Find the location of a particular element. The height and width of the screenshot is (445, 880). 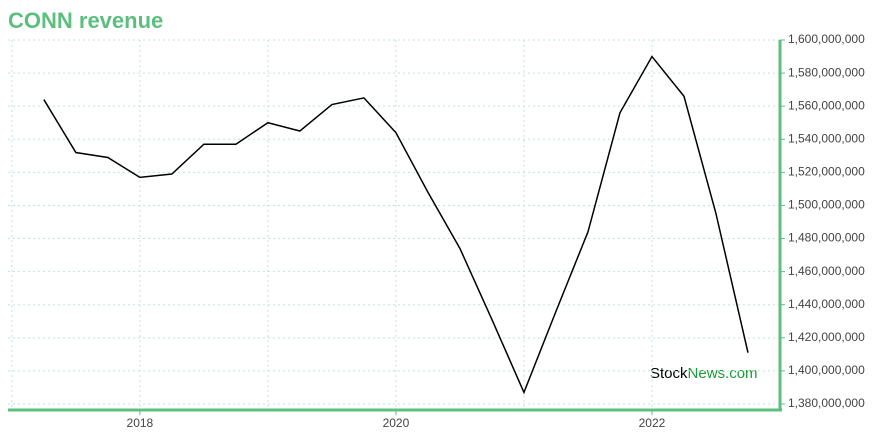

x-tick-label: 2018 is located at coordinates (140, 423).